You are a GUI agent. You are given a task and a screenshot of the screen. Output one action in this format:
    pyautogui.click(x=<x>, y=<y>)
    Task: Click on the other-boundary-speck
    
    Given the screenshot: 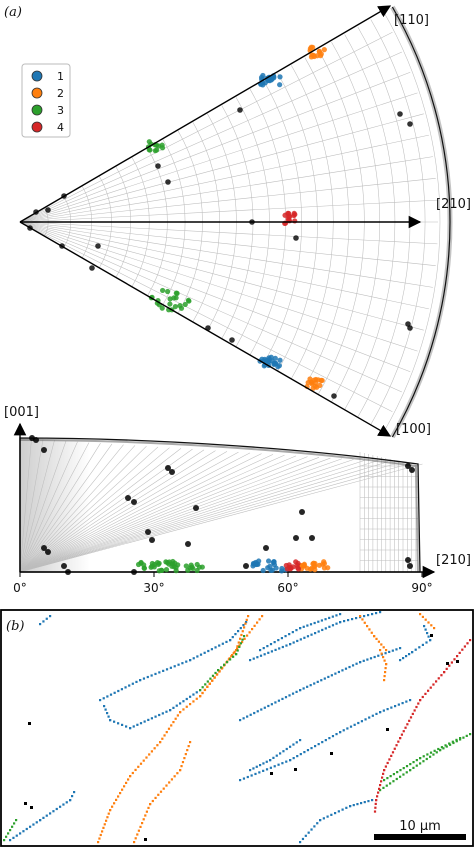 What is the action you would take?
    pyautogui.click(x=387, y=729)
    